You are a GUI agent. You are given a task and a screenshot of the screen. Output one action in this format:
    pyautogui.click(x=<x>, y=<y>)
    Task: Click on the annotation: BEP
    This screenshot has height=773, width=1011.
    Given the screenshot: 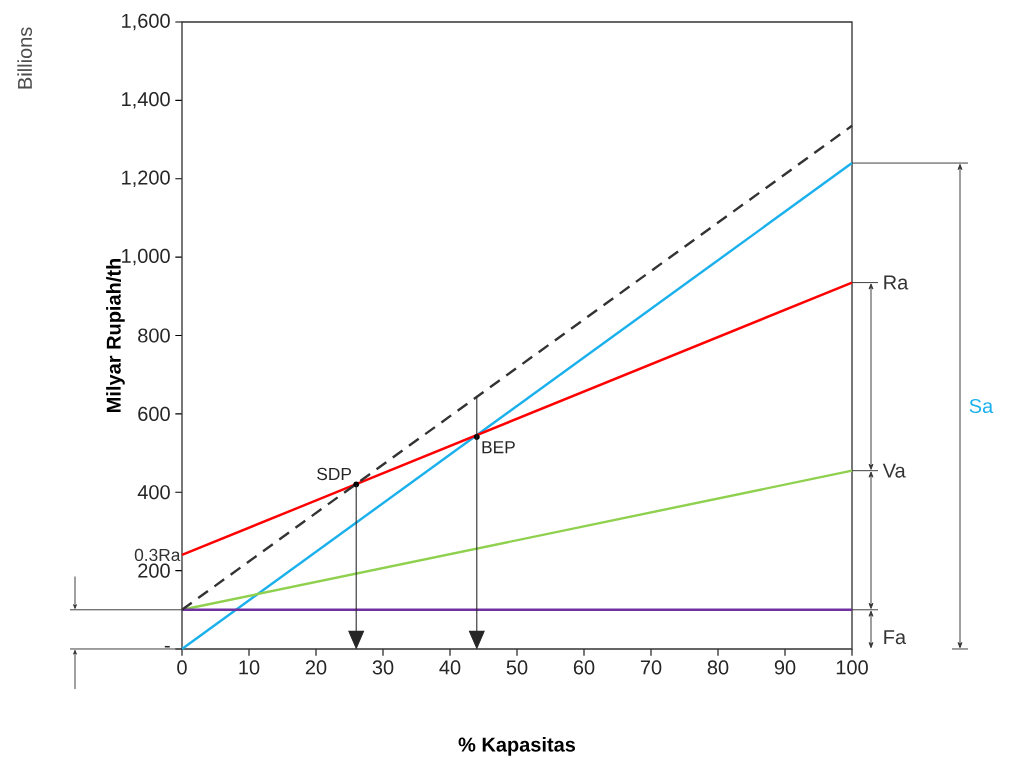 What is the action you would take?
    pyautogui.click(x=498, y=447)
    